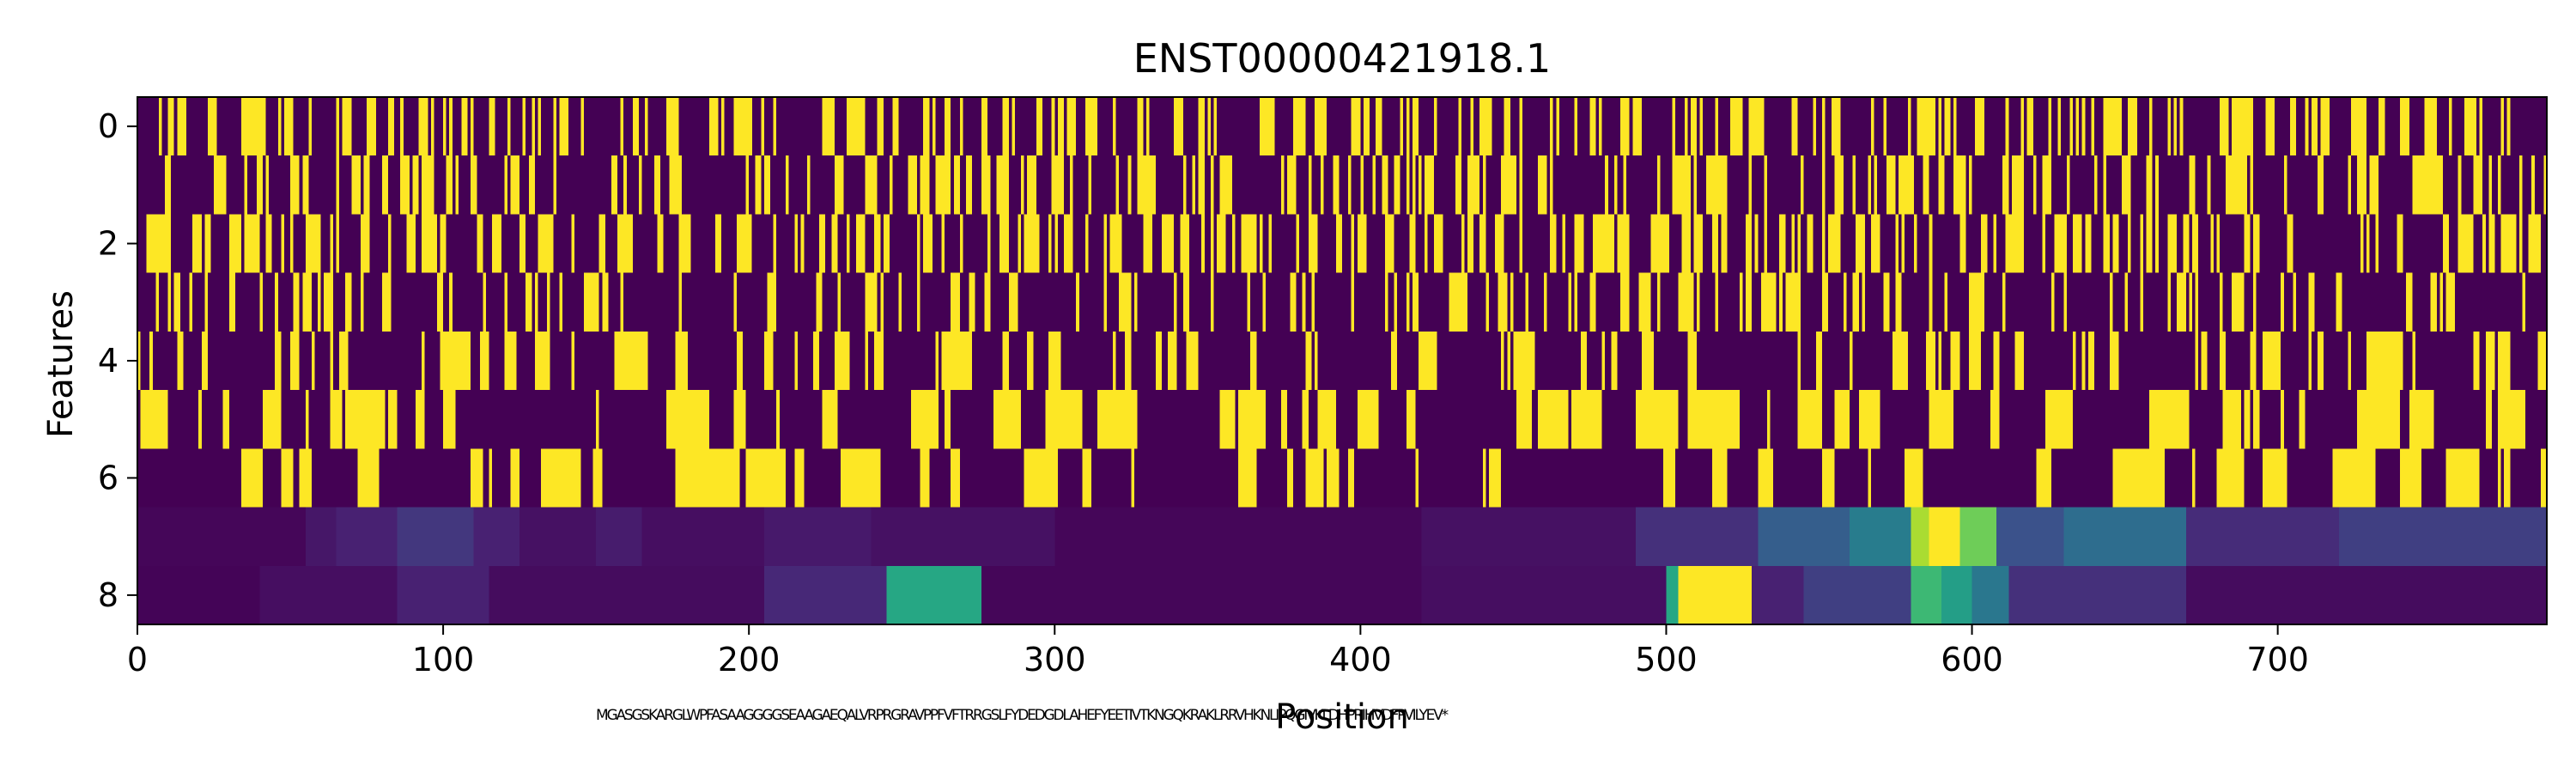 The height and width of the screenshot is (773, 2576). What do you see at coordinates (108, 126) in the screenshot?
I see `y-tick-label: 0` at bounding box center [108, 126].